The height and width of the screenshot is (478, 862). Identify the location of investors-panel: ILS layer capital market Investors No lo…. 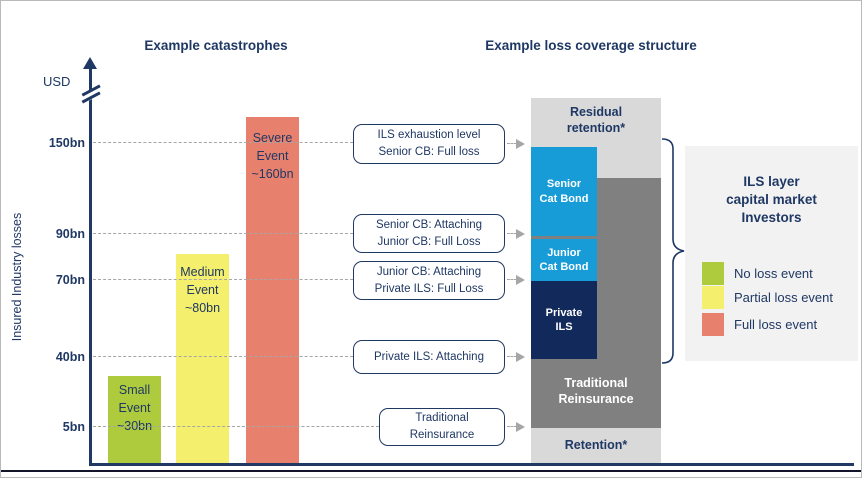
(771, 253).